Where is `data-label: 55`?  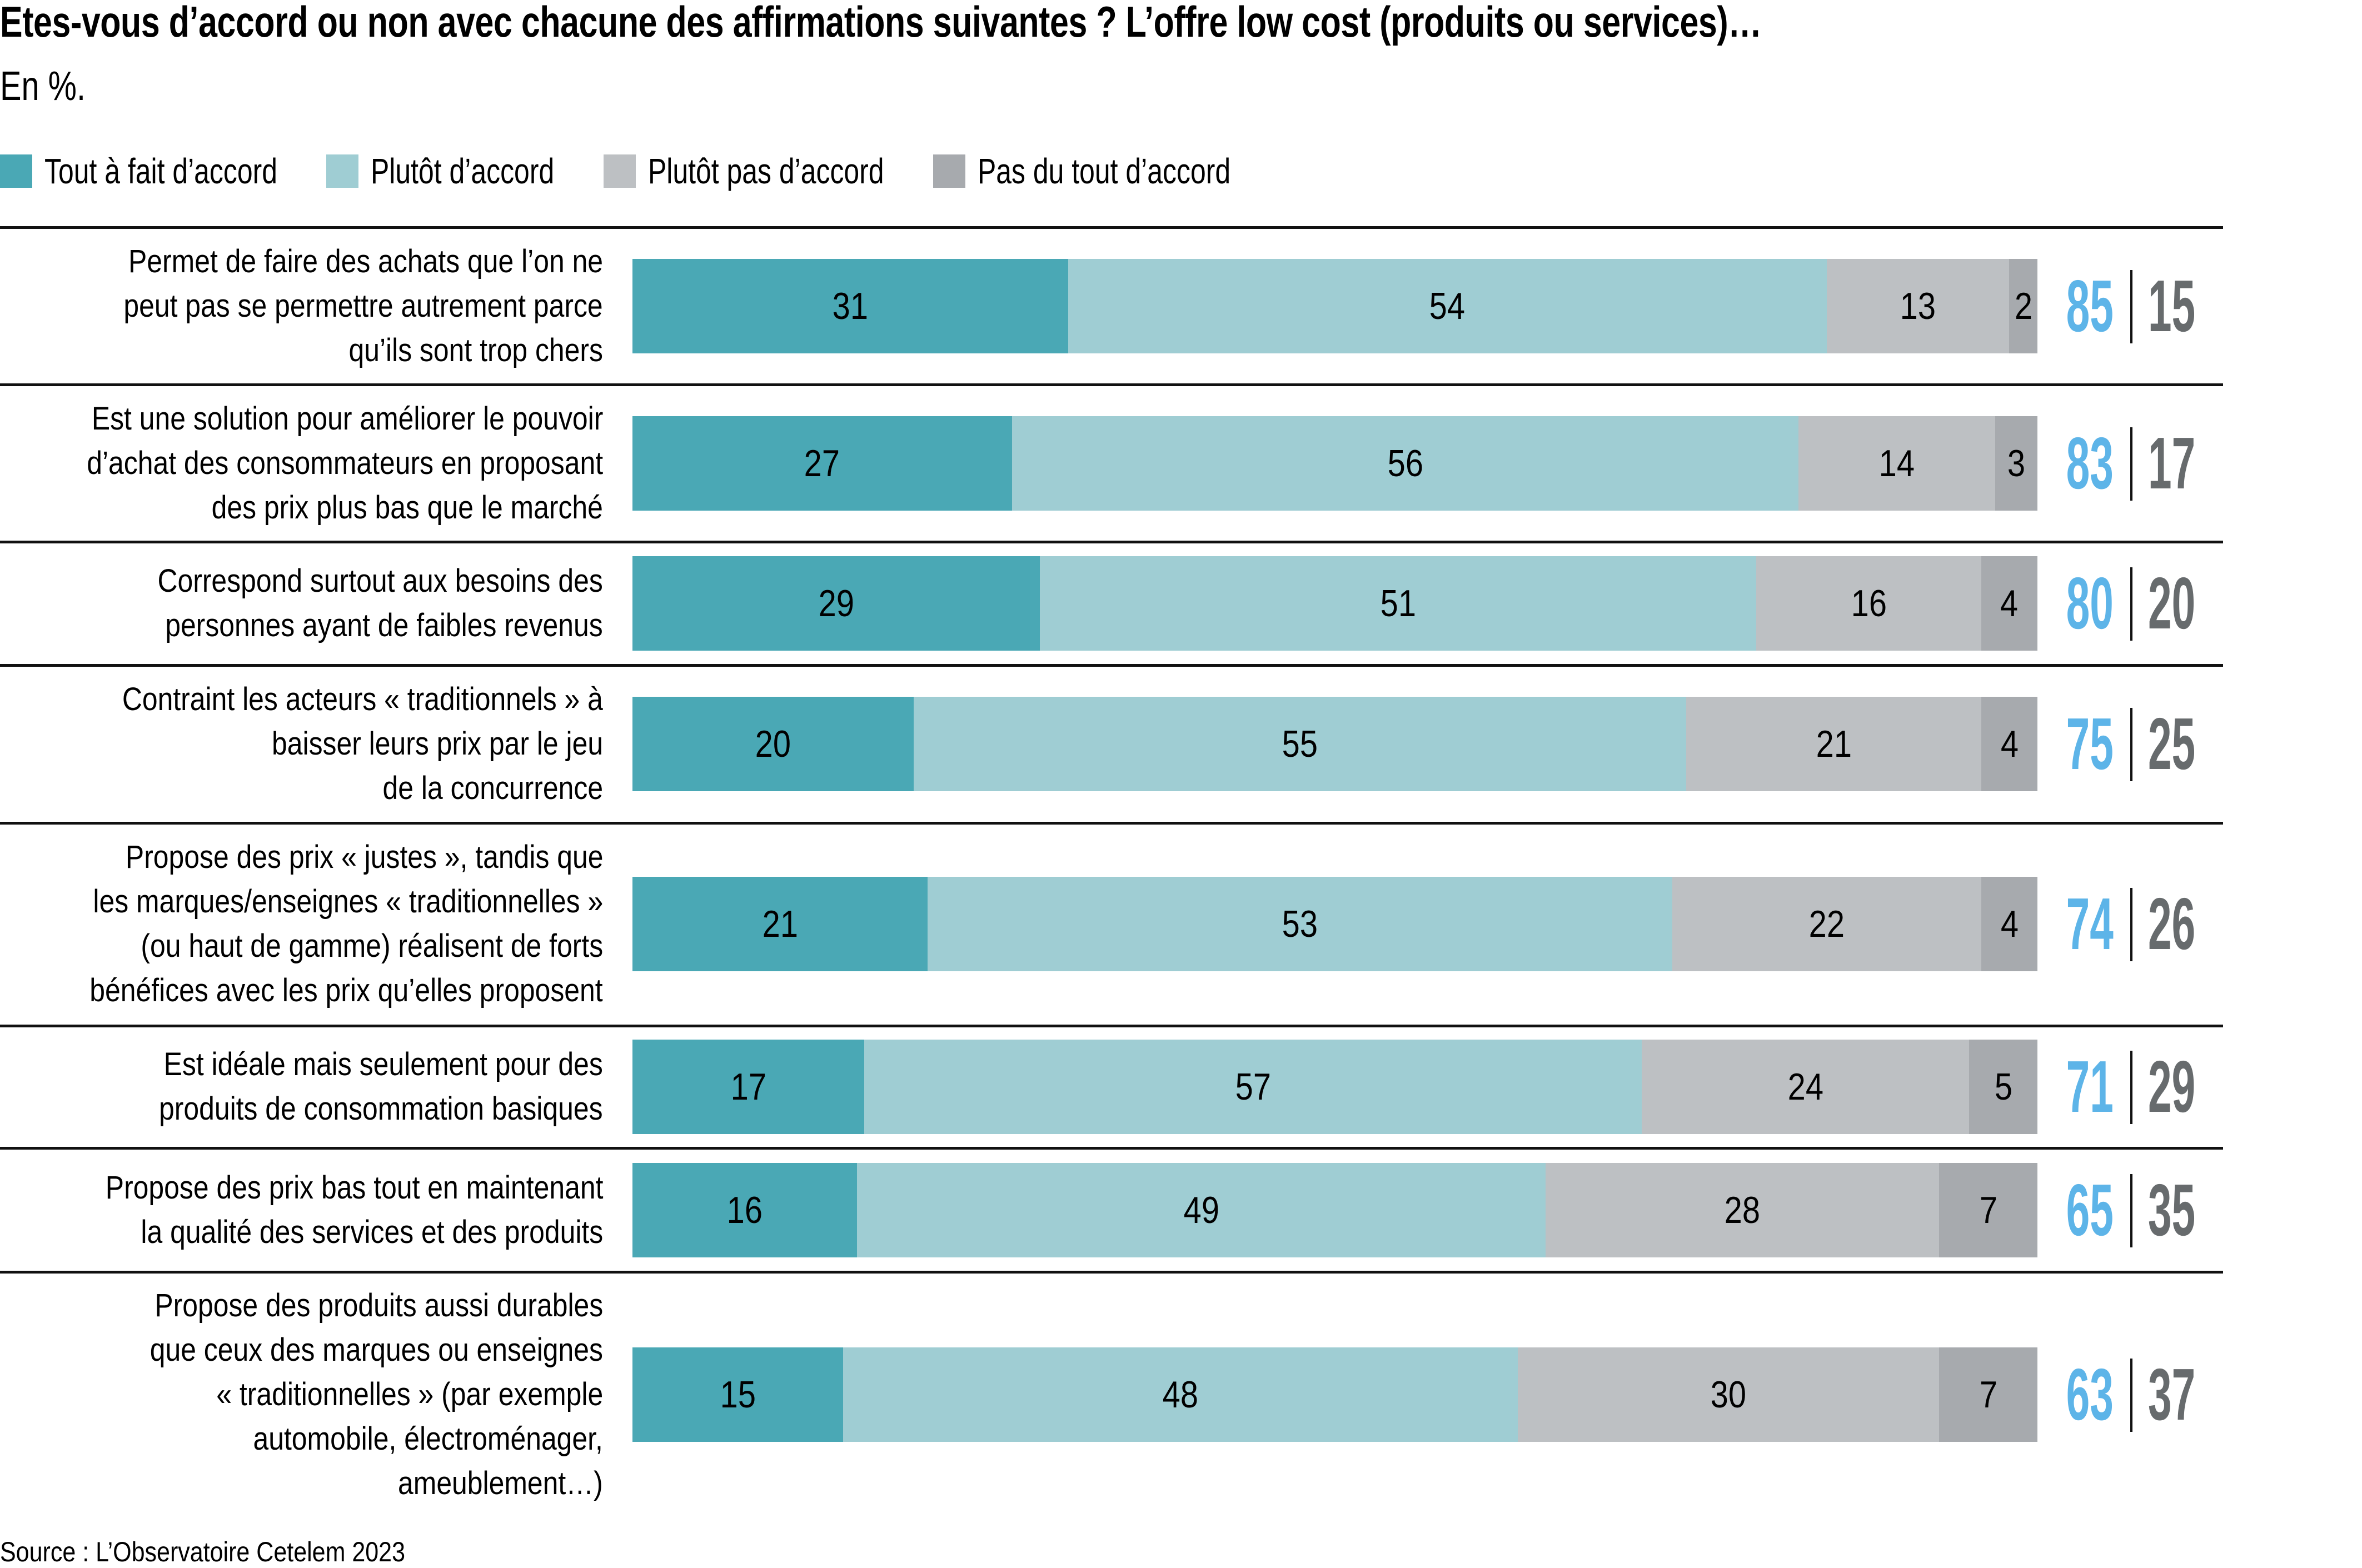
data-label: 55 is located at coordinates (1300, 744).